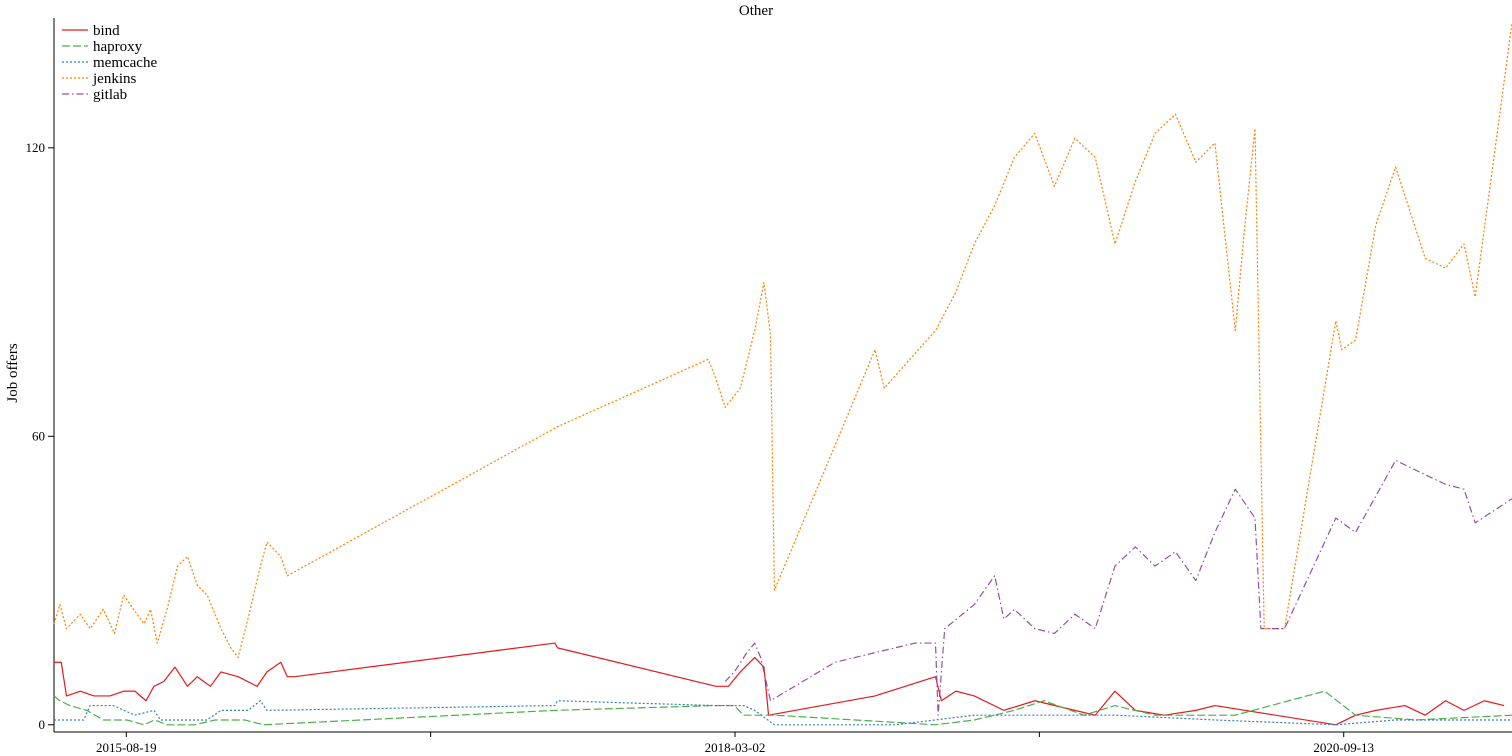  What do you see at coordinates (110, 95) in the screenshot?
I see `legend-label-gitlab: gitlab` at bounding box center [110, 95].